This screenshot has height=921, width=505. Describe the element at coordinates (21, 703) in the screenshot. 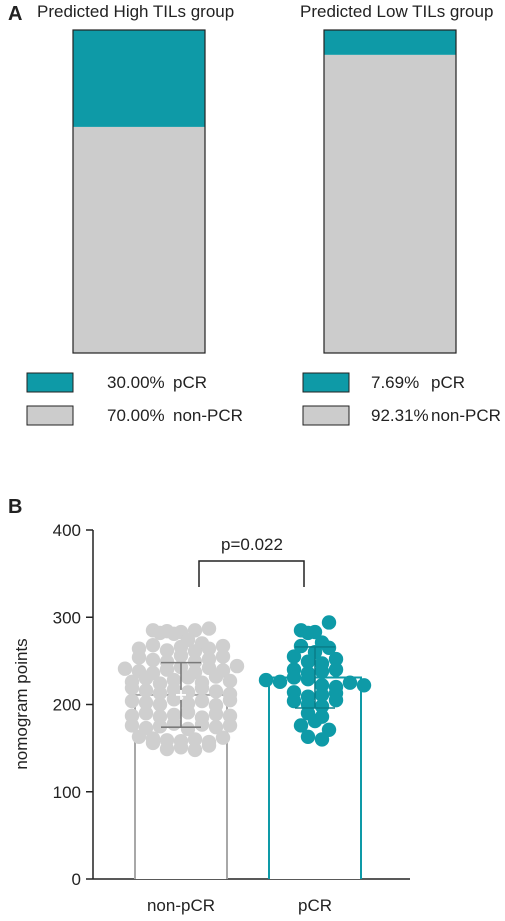

I see `y-axis-title: nomogram points` at that location.